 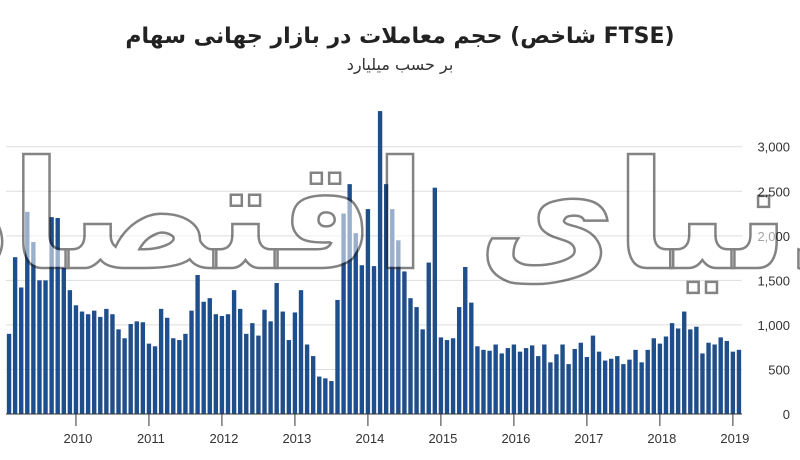 What do you see at coordinates (773, 325) in the screenshot?
I see `y-tick-label: 1,000` at bounding box center [773, 325].